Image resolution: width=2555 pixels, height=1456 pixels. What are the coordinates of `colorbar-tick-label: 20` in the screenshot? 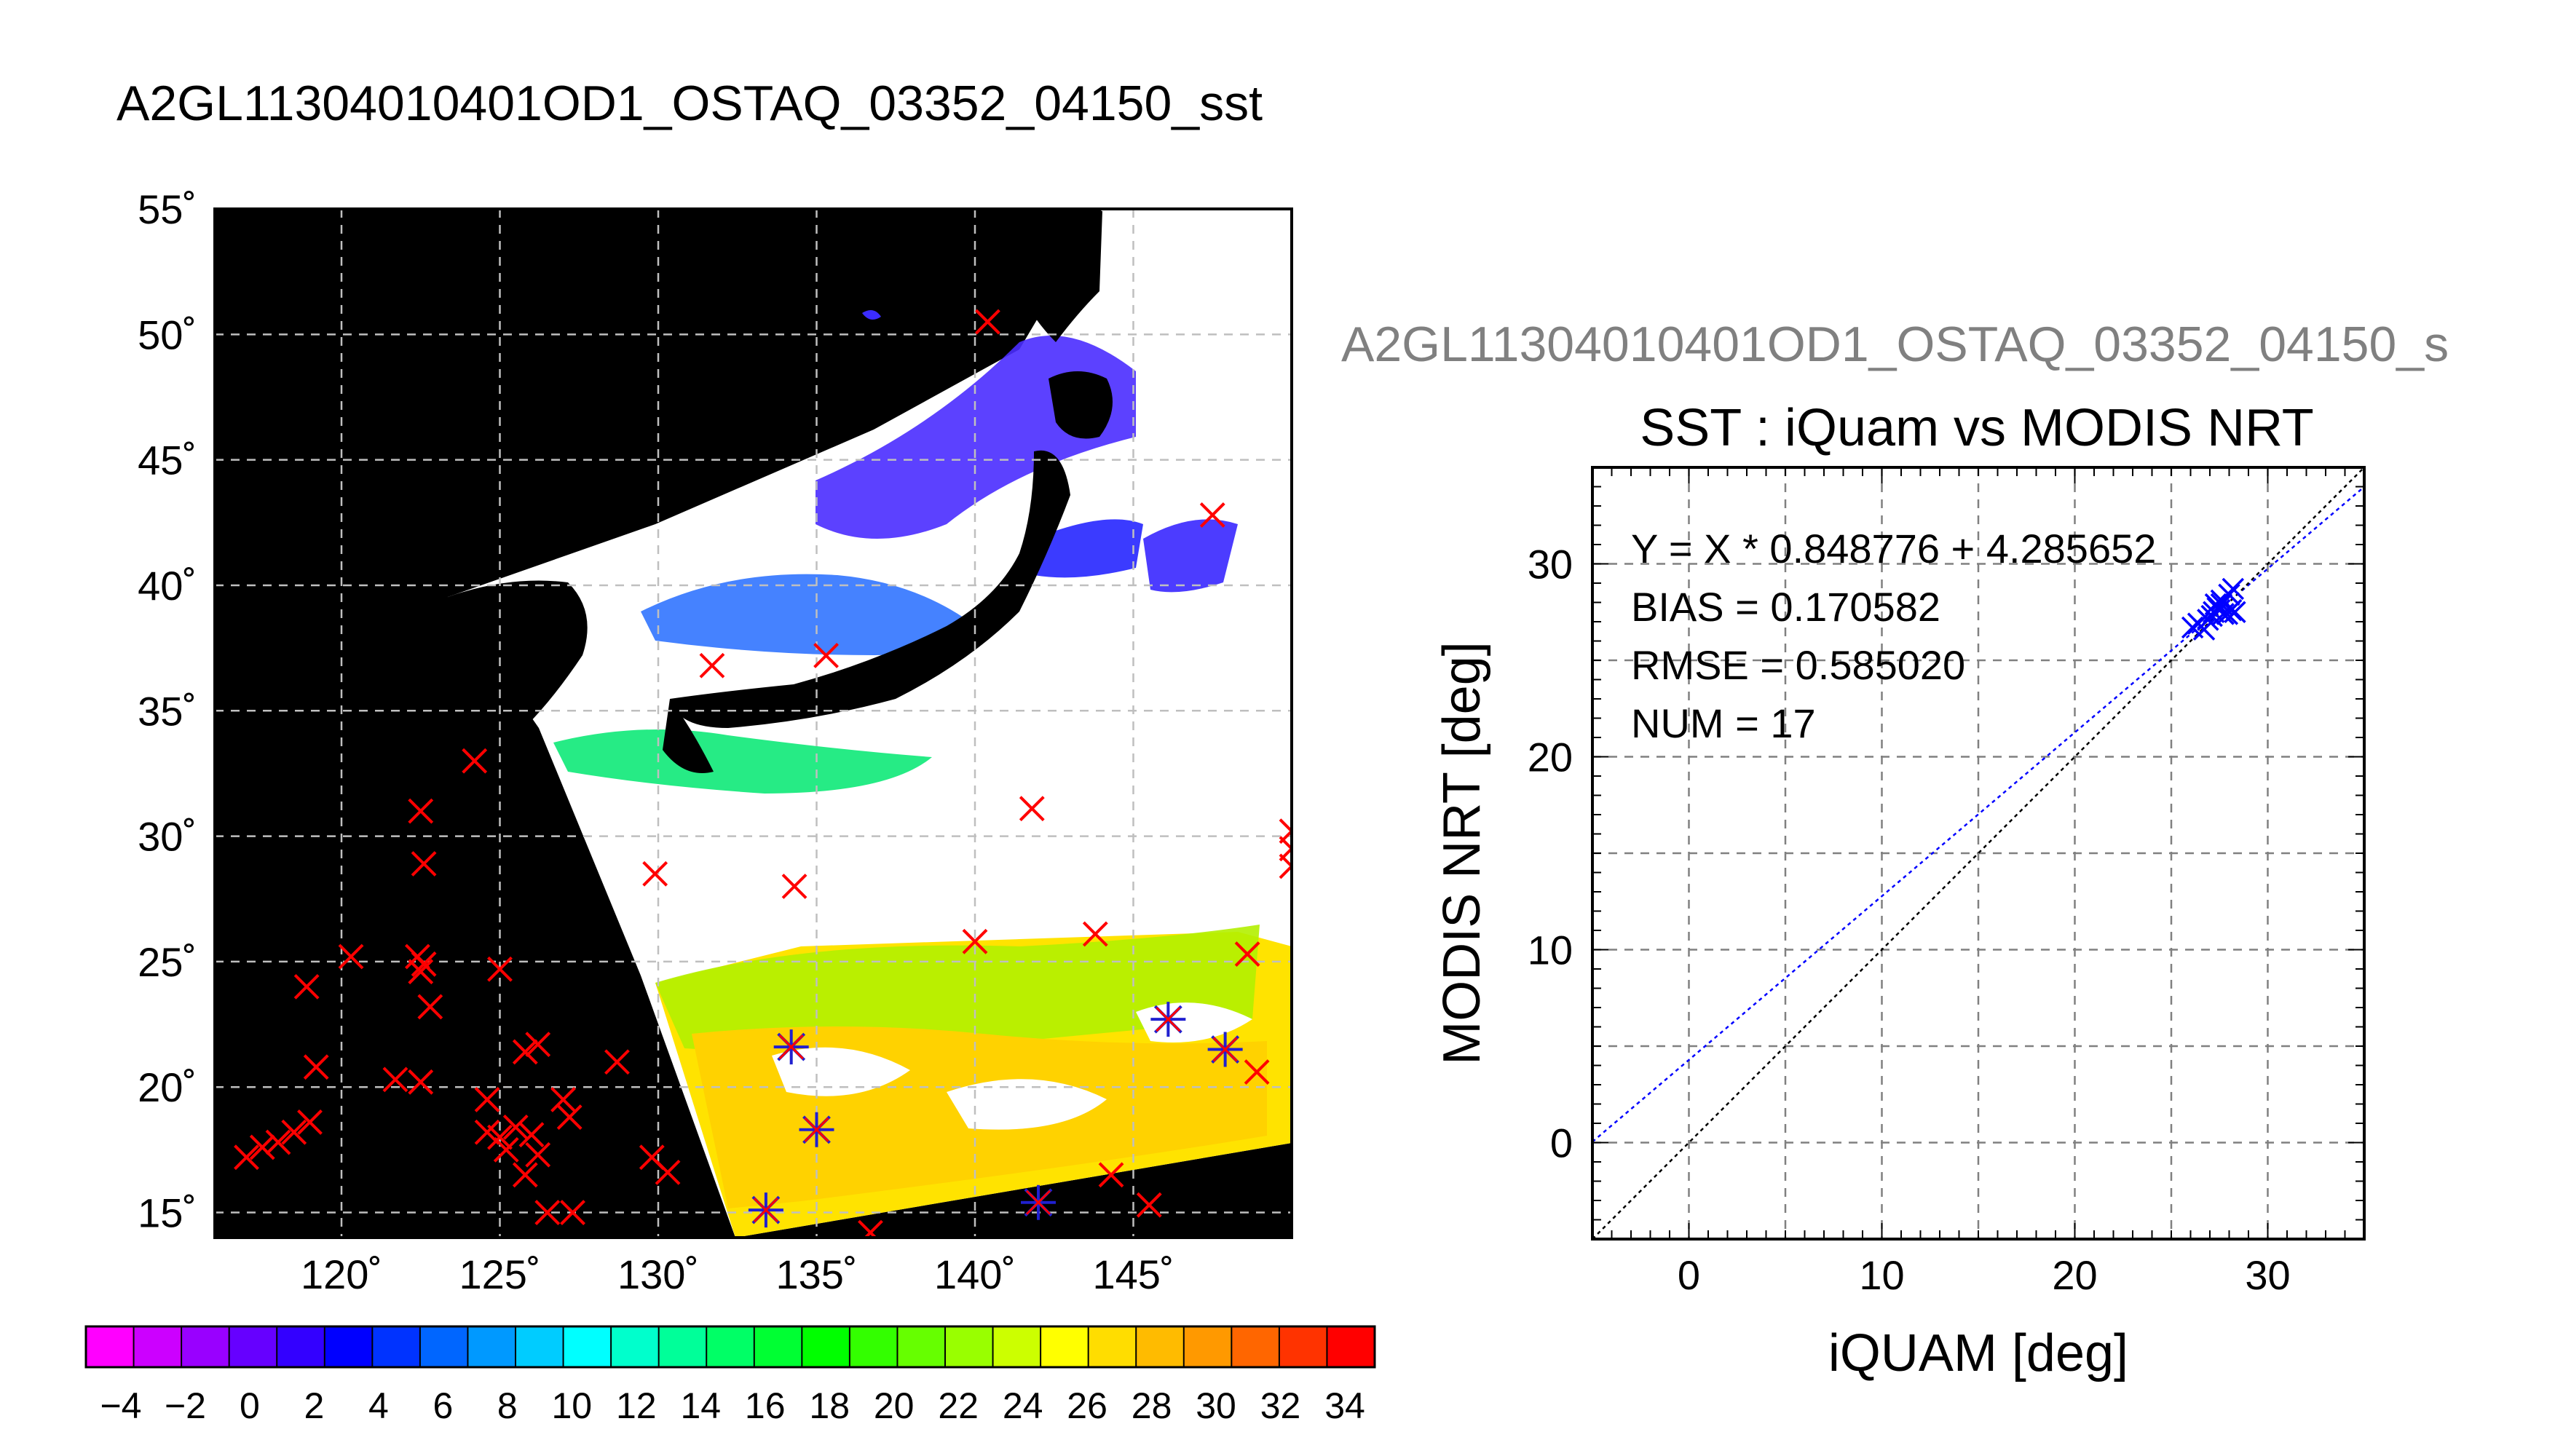 It's located at (894, 1405).